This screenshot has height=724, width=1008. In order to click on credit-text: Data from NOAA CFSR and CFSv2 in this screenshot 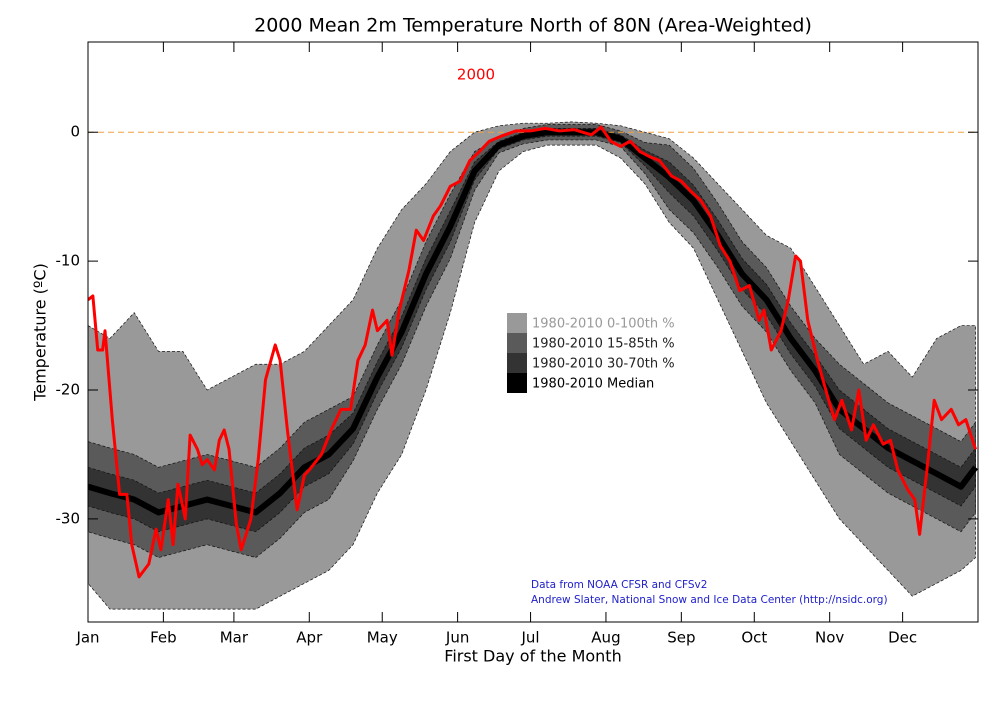, I will do `click(619, 585)`.